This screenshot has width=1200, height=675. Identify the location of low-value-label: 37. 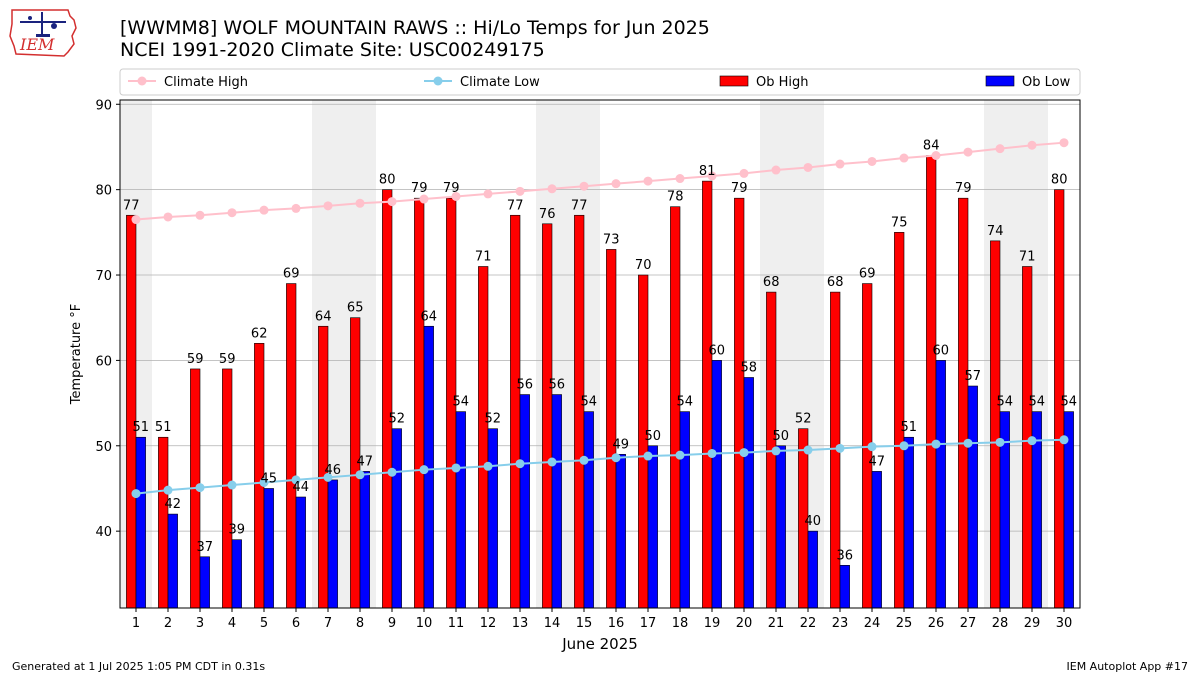
(205, 547).